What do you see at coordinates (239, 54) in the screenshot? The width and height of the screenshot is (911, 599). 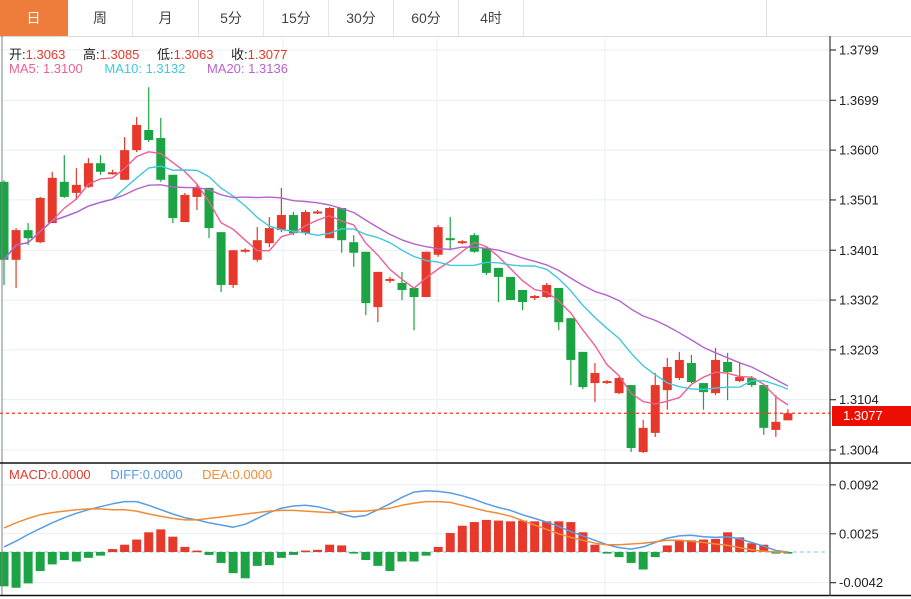 I see `close-label: 收:` at bounding box center [239, 54].